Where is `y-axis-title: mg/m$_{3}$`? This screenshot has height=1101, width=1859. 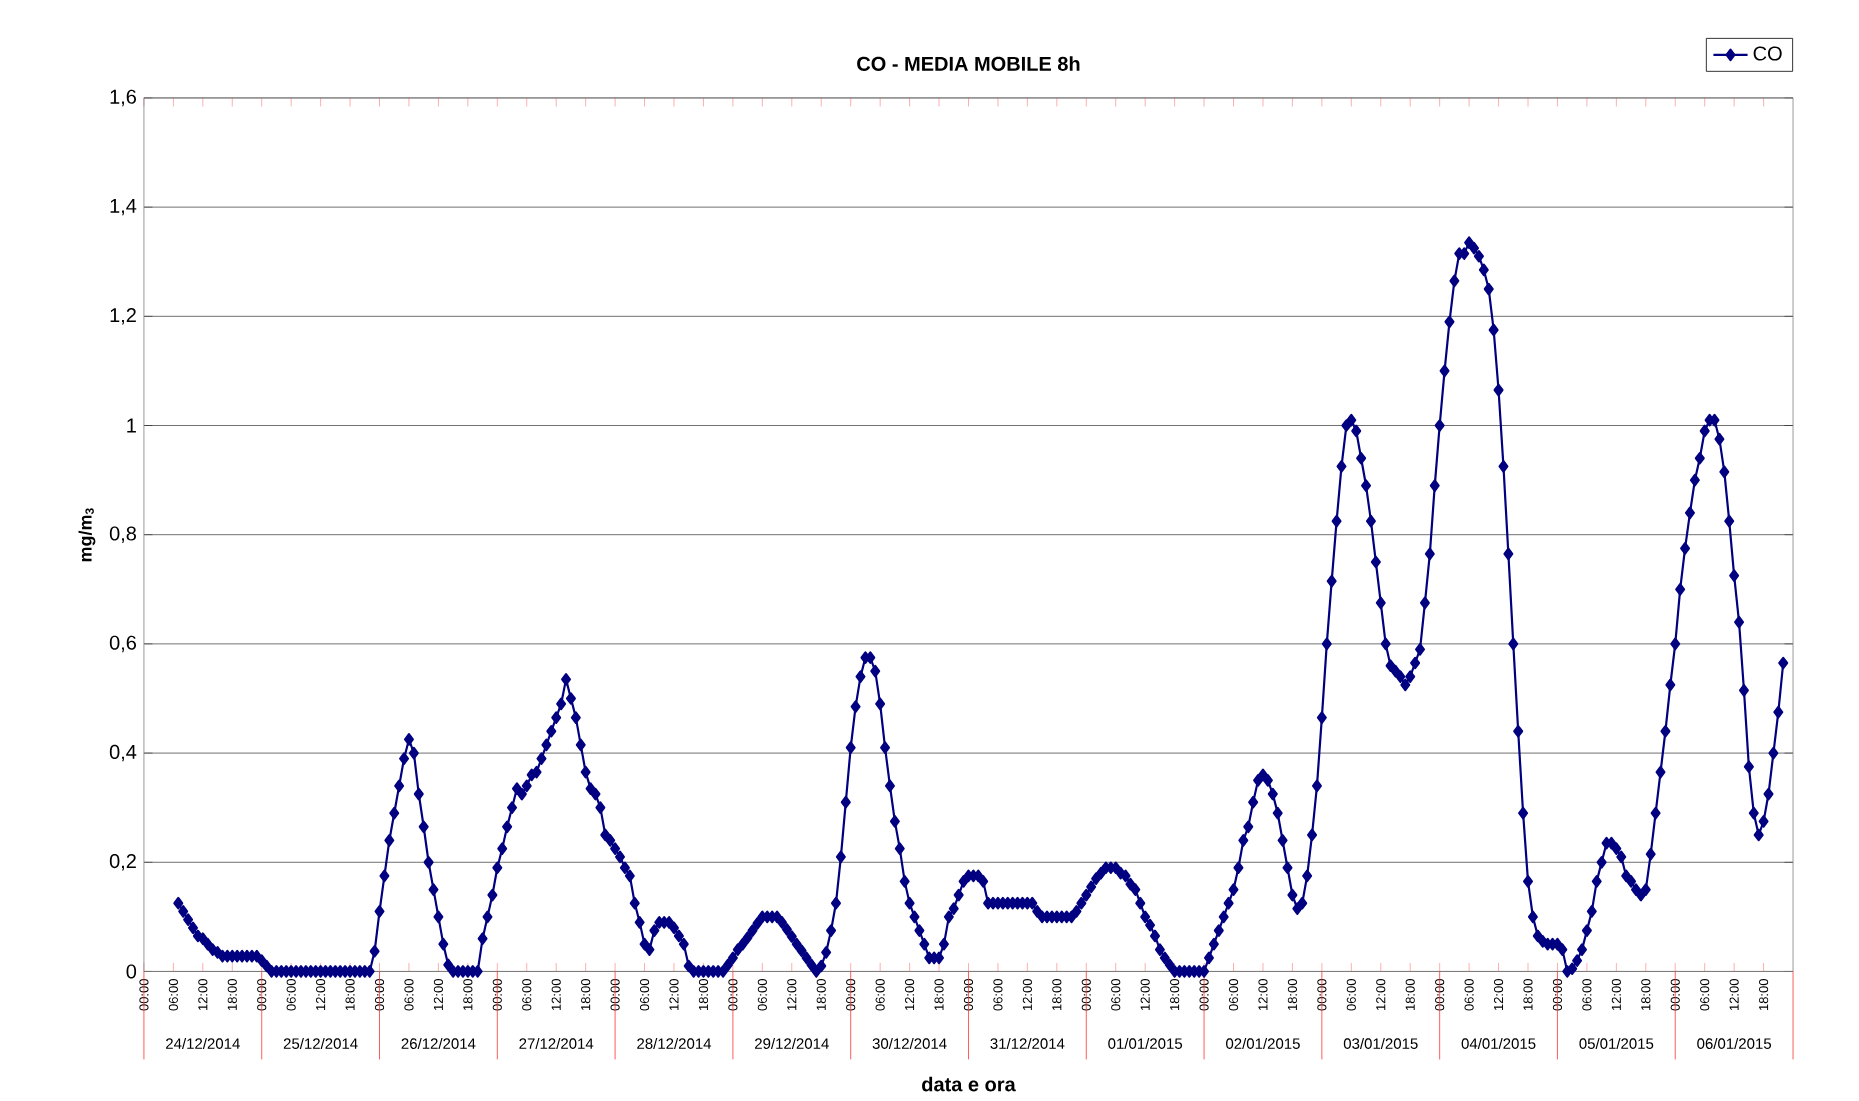
y-axis-title: mg/m$_{3}$ is located at coordinates (87, 535).